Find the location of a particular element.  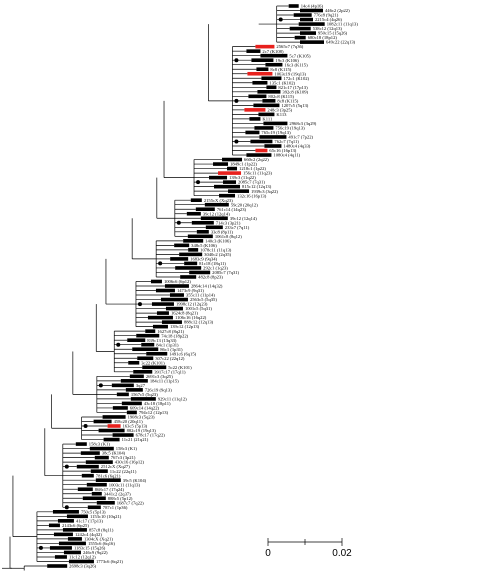

leaf-label: 5c7 (K105) is located at coordinates (300, 55).